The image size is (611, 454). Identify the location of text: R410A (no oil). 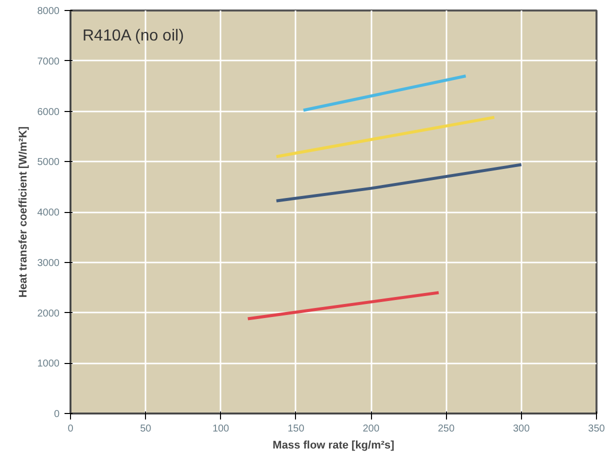
(133, 36).